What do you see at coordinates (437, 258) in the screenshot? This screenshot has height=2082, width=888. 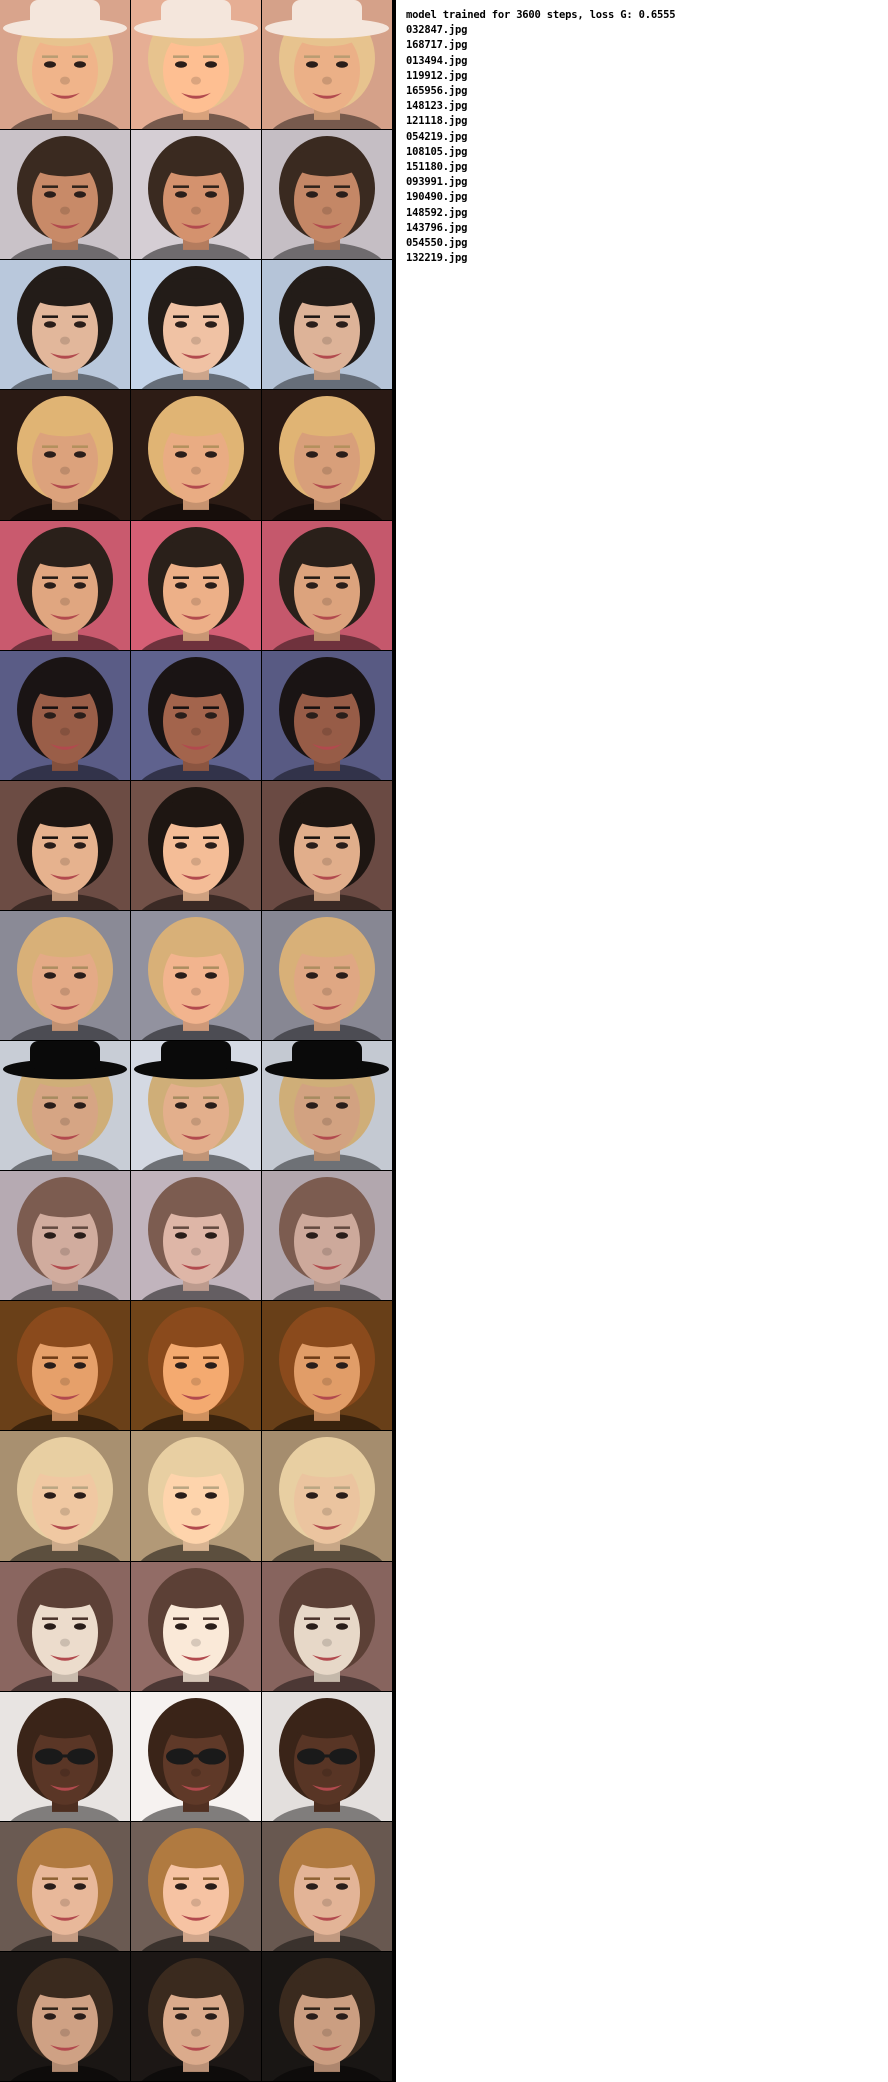 I see `file-name-item: 132219.jpg` at bounding box center [437, 258].